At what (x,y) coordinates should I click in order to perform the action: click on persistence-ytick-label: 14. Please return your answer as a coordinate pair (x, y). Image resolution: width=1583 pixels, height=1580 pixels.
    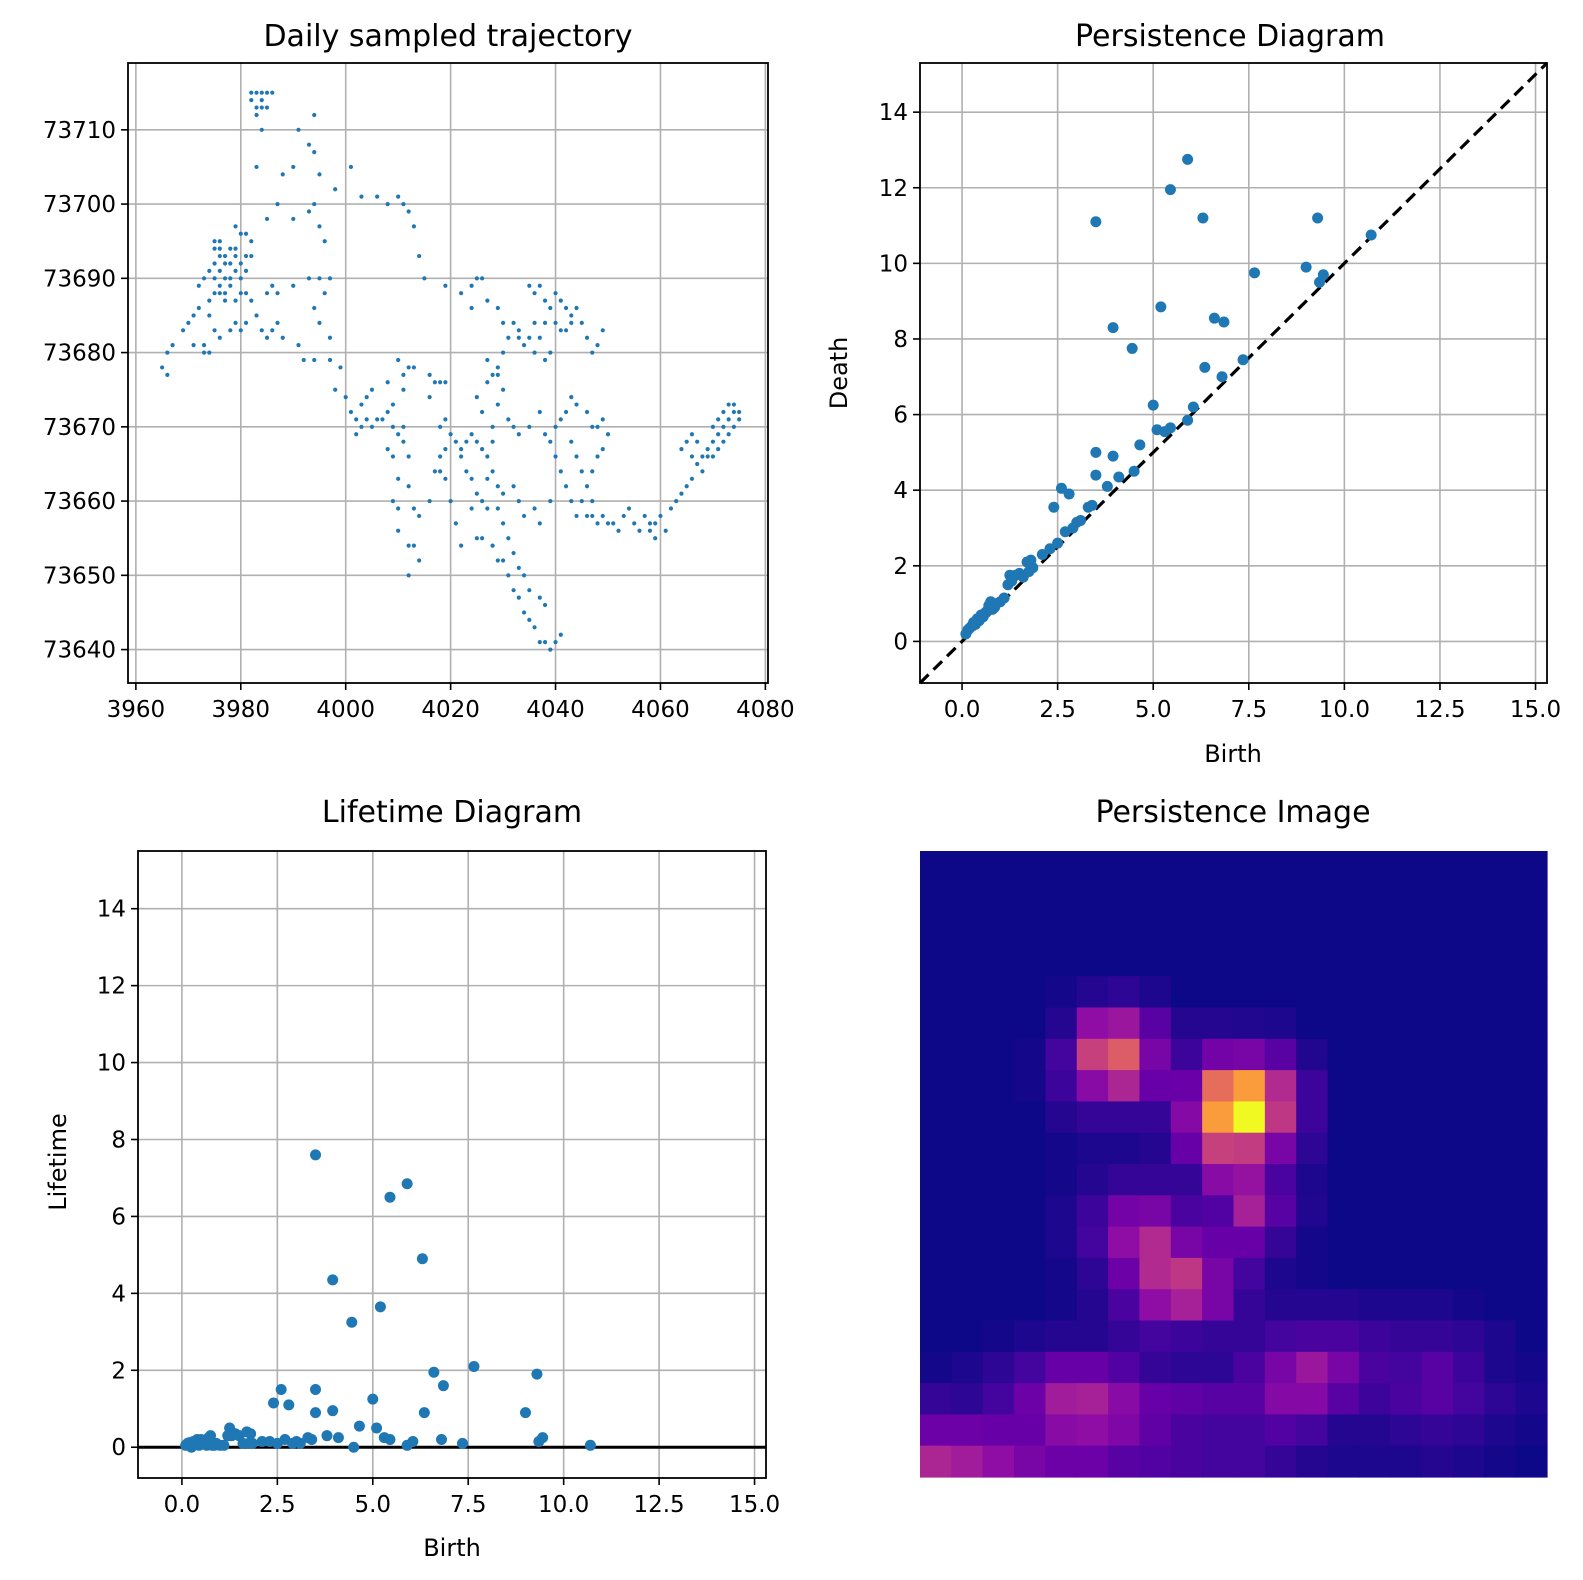
    Looking at the image, I should click on (893, 113).